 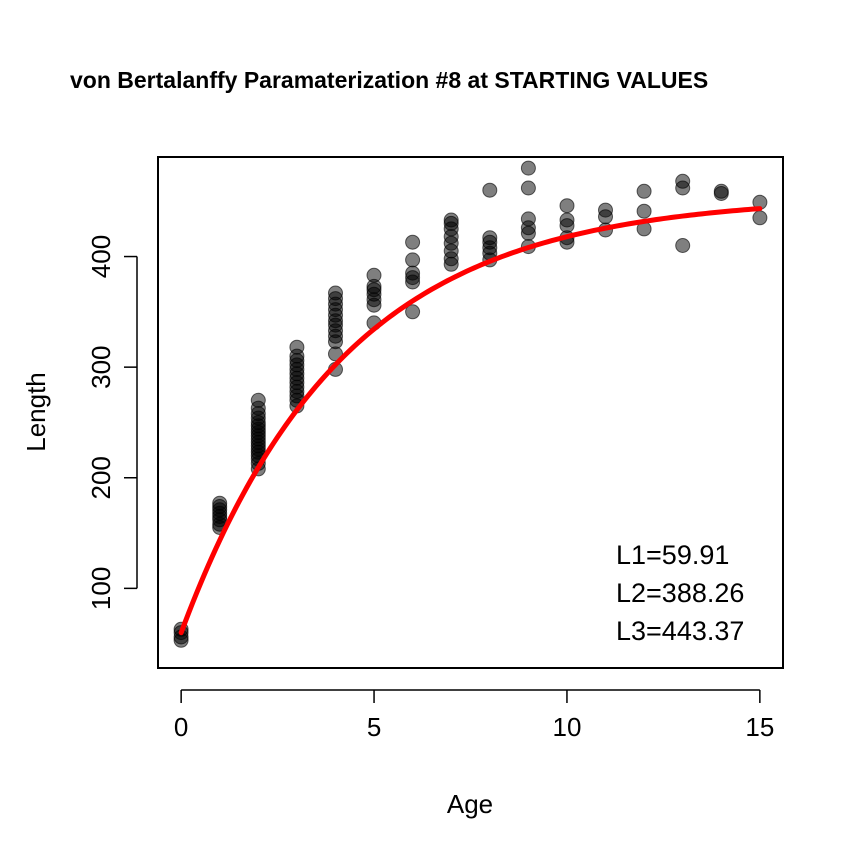 I want to click on x-tick-label: 5, so click(x=374, y=727).